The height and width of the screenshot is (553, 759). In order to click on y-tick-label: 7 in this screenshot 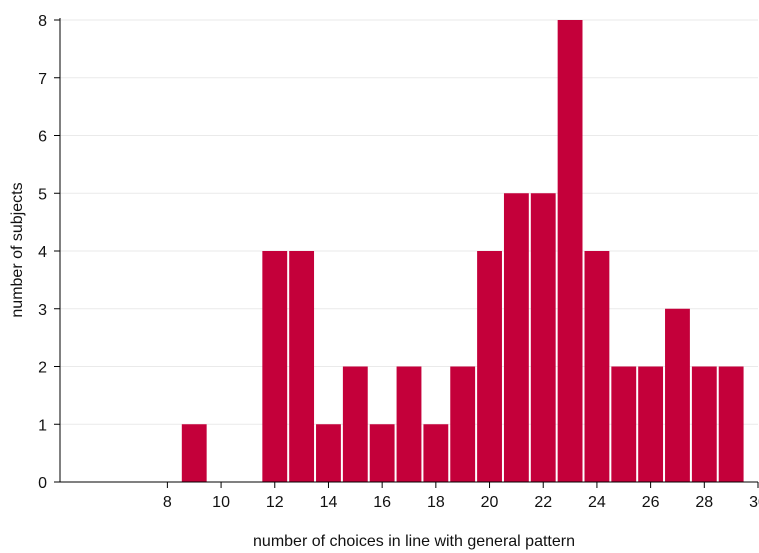, I will do `click(42, 79)`.